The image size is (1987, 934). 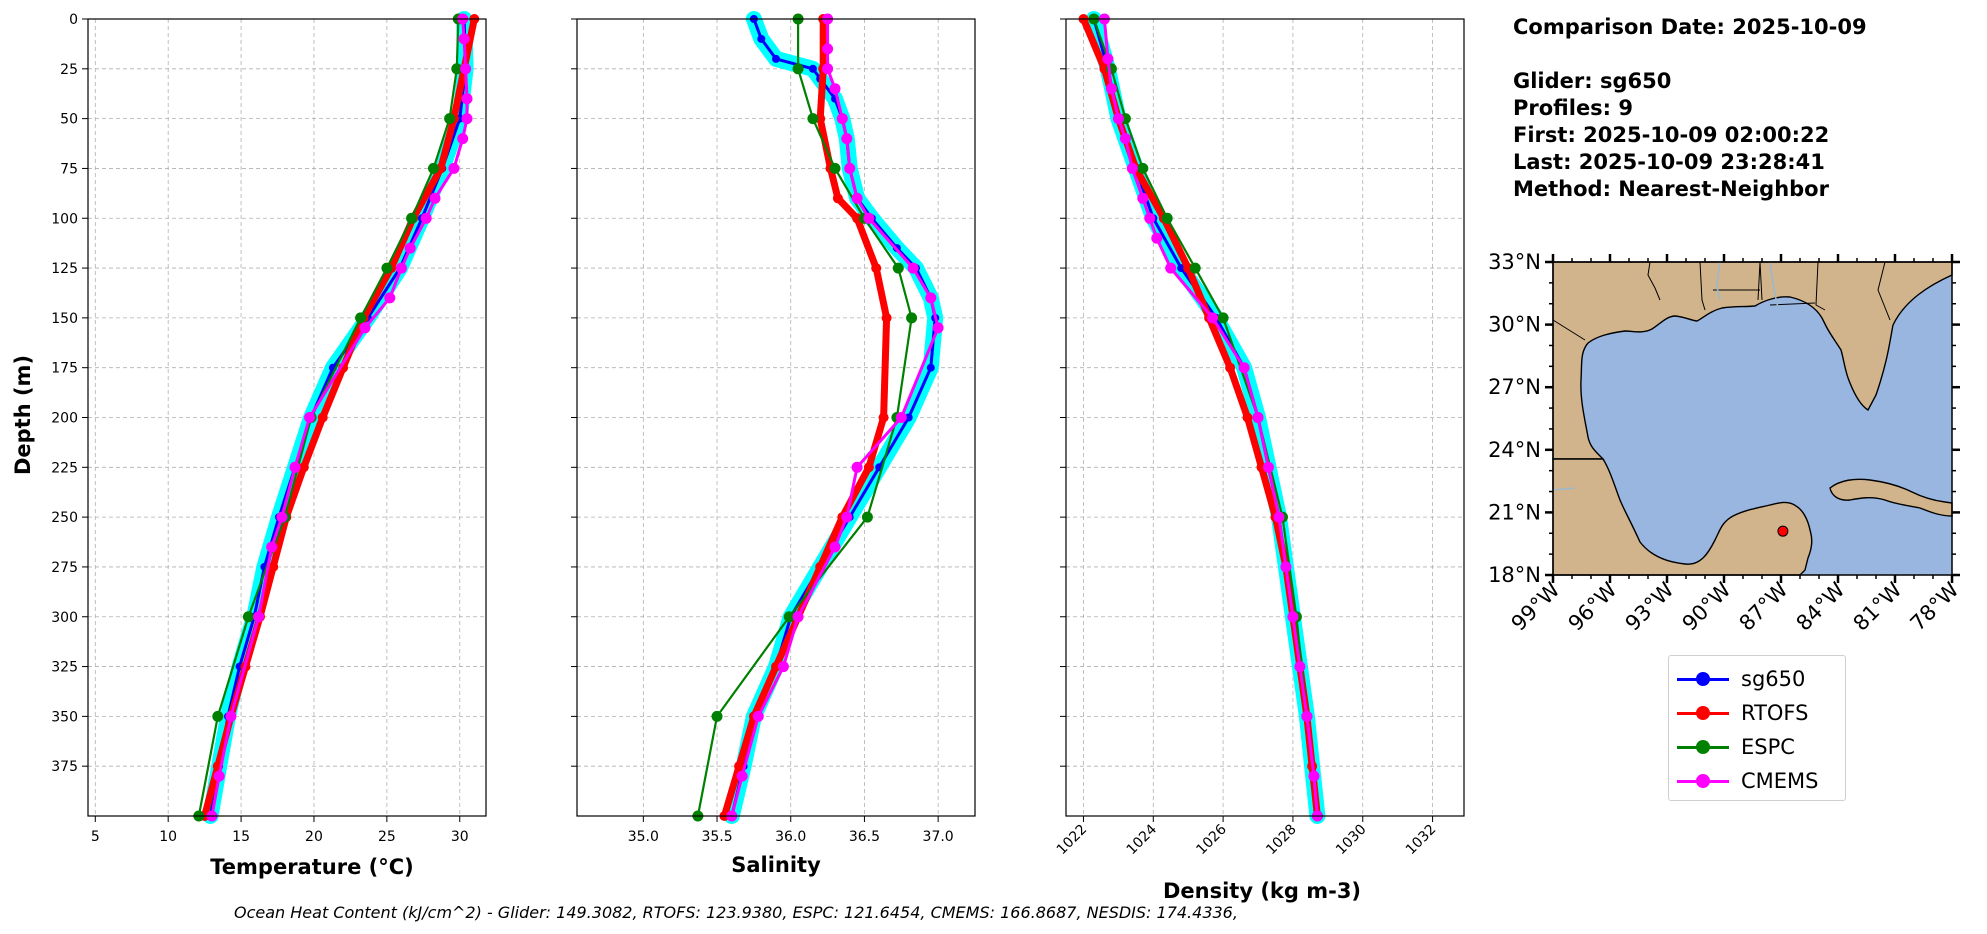 I want to click on legend-item-espc: ESPC, so click(x=1757, y=747).